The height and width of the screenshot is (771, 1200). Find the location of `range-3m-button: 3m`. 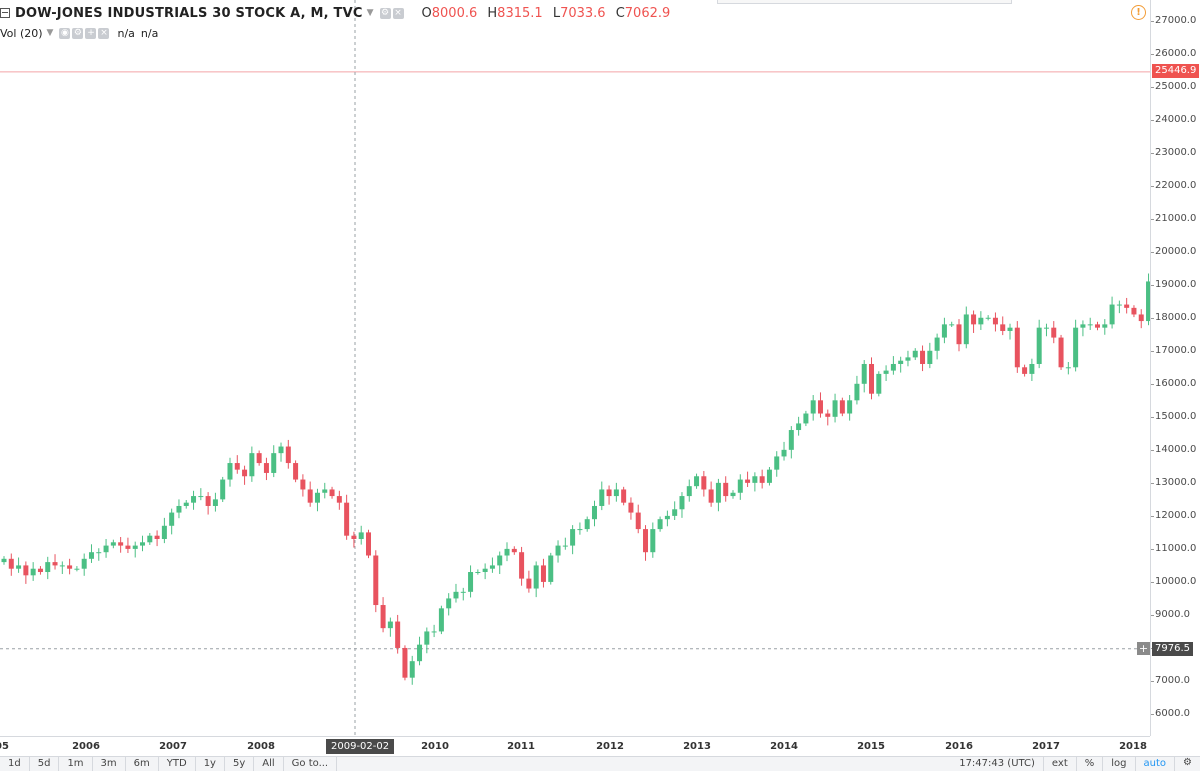

range-3m-button: 3m is located at coordinates (109, 764).